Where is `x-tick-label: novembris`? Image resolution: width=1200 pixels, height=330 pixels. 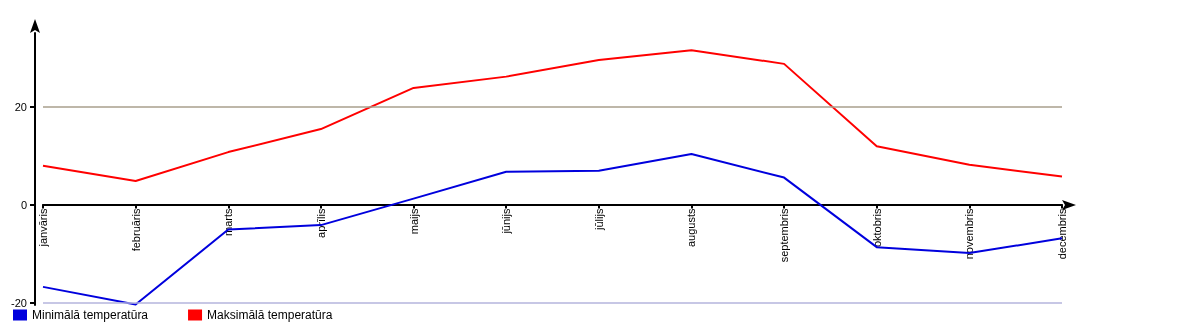
x-tick-label: novembris is located at coordinates (969, 234).